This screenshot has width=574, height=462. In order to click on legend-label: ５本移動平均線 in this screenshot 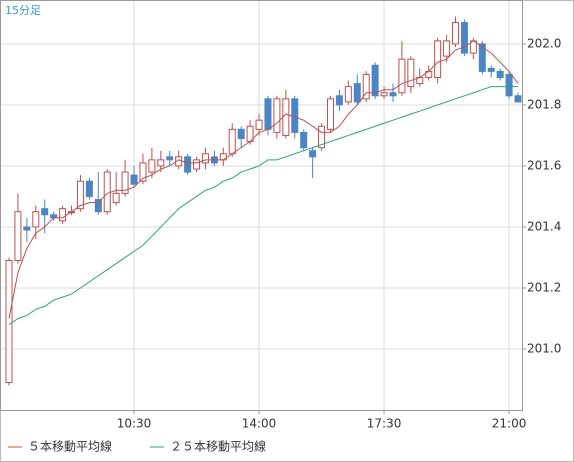, I will do `click(70, 446)`.